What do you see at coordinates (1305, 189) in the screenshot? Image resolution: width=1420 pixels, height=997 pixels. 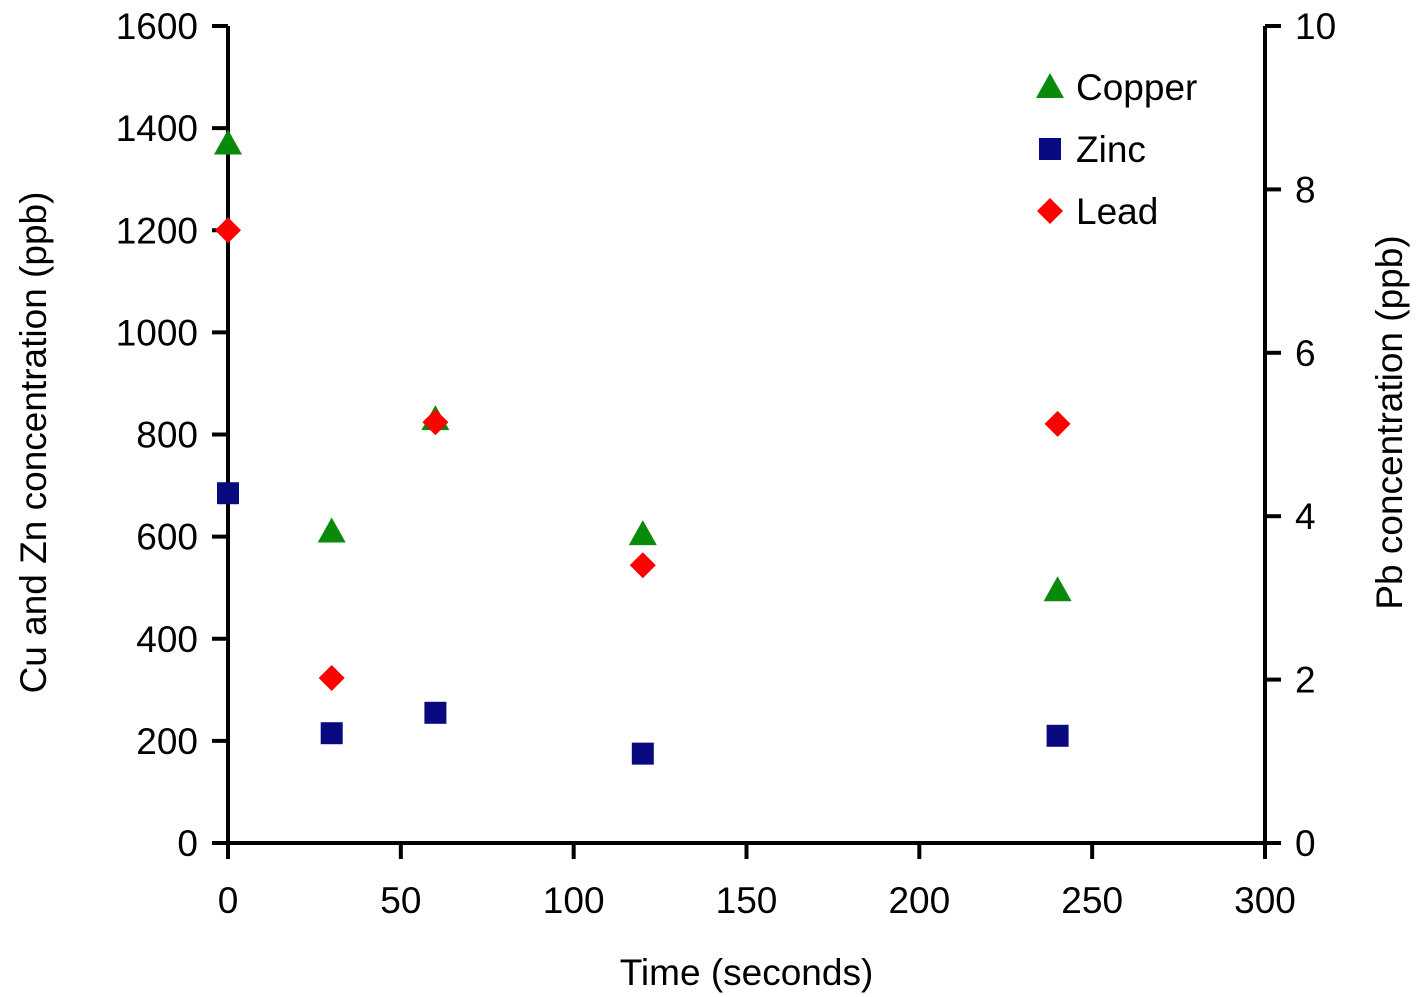 I see `y-right-tick-label: 8` at bounding box center [1305, 189].